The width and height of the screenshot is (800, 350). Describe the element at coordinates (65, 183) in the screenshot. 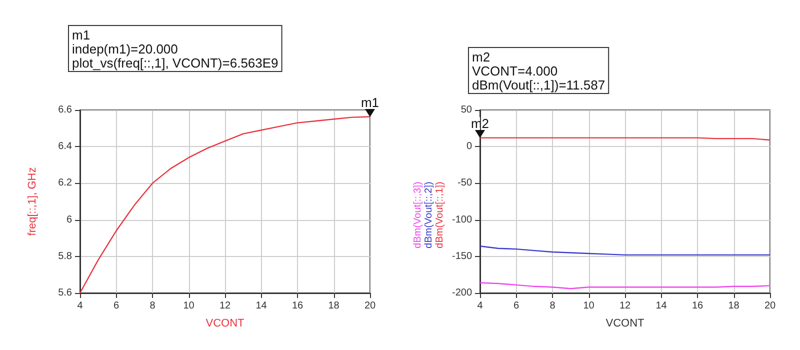

I see `y-tick-label: 6.2` at that location.